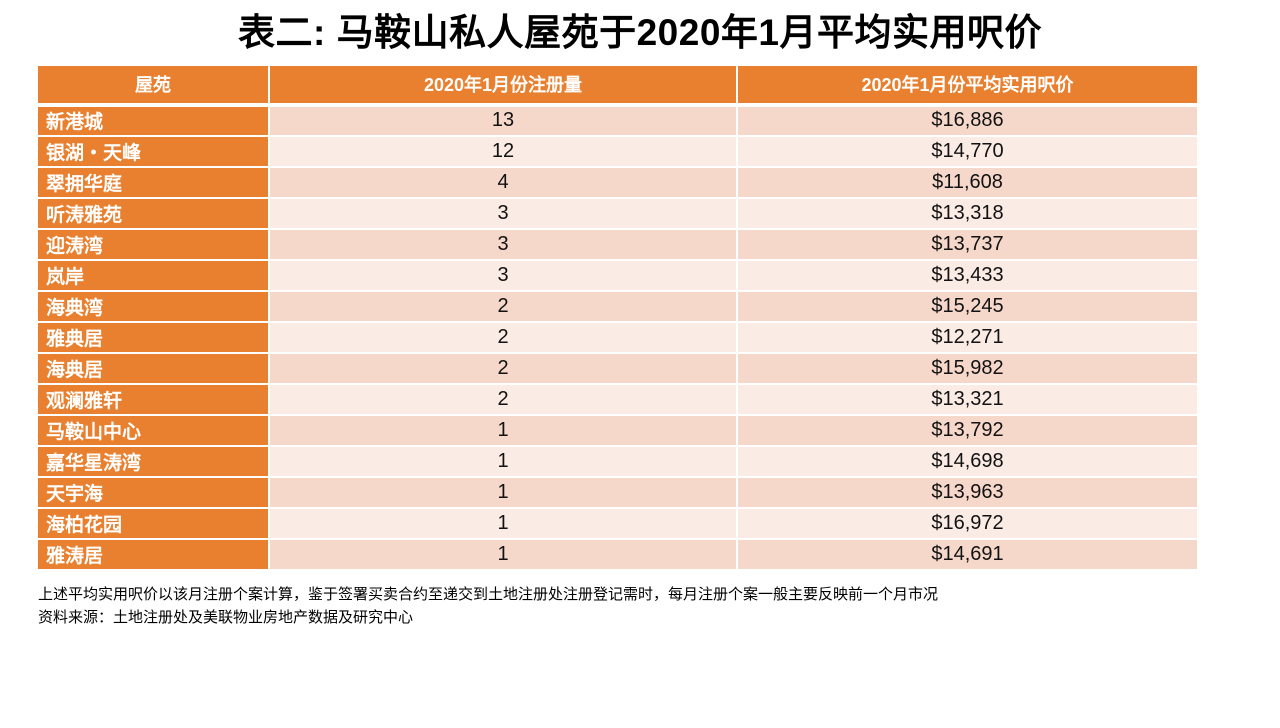 The height and width of the screenshot is (728, 1280). Describe the element at coordinates (153, 85) in the screenshot. I see `column-header-estate: 屋苑` at that location.